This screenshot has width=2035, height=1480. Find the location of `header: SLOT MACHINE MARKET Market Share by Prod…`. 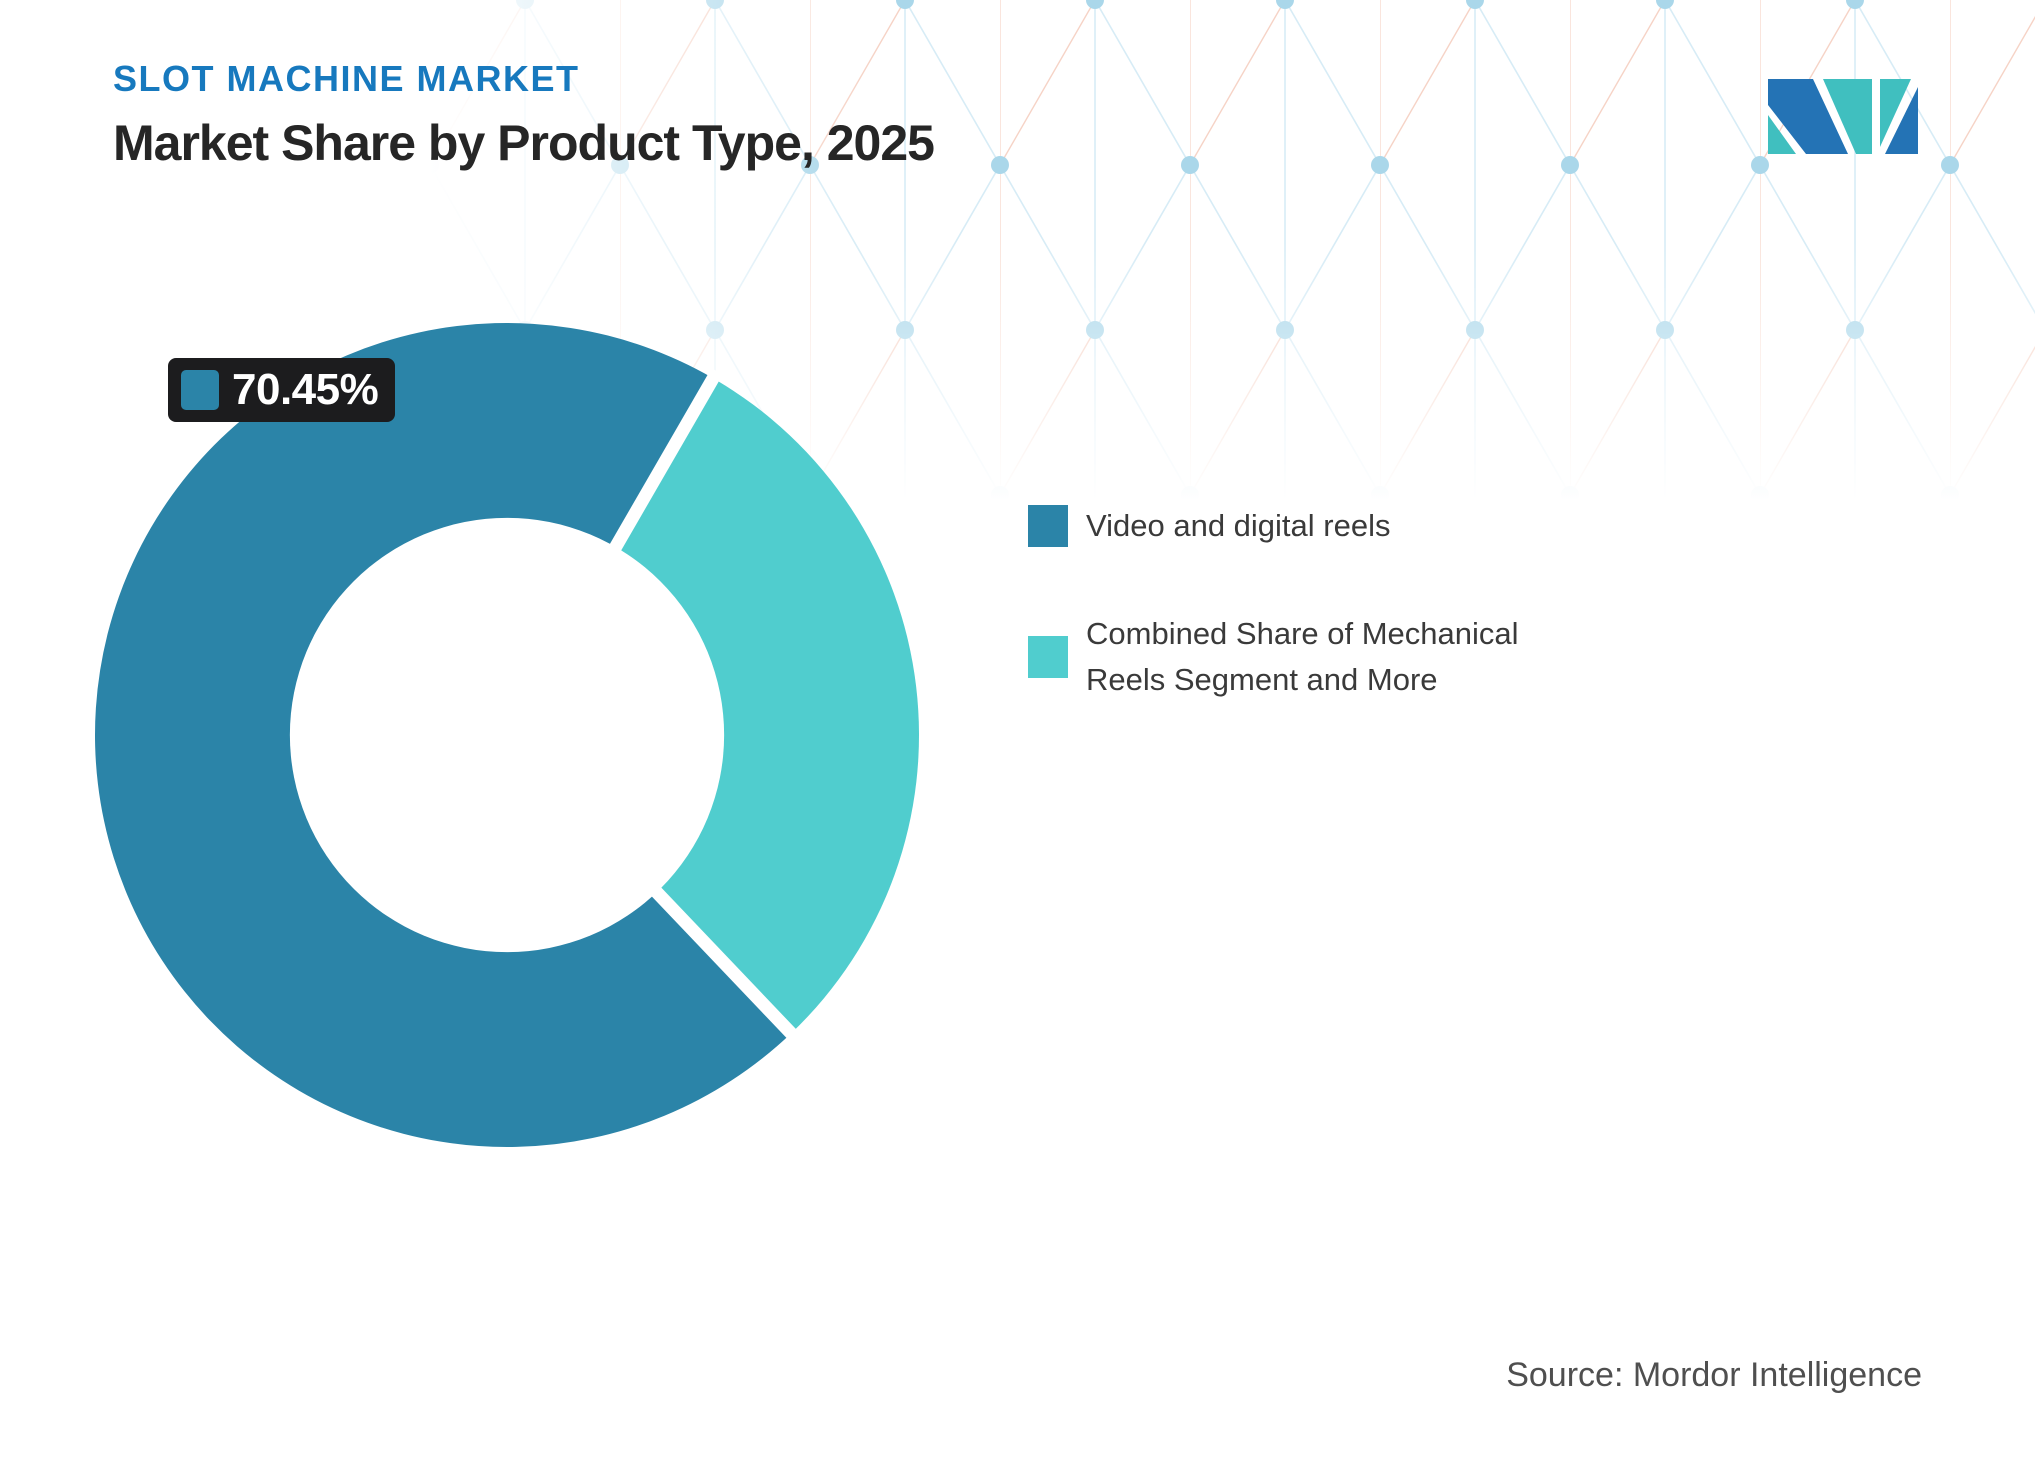

header: SLOT MACHINE MARKET Market Share by Prod… is located at coordinates (524, 115).